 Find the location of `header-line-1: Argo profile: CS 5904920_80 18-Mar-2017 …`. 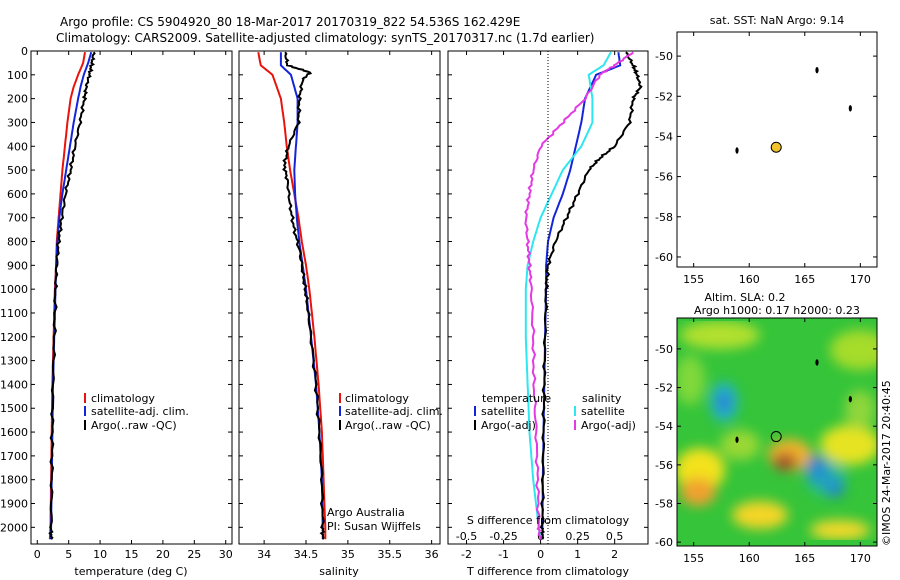

header-line-1: Argo profile: CS 5904920_80 18-Mar-2017 … is located at coordinates (290, 22).